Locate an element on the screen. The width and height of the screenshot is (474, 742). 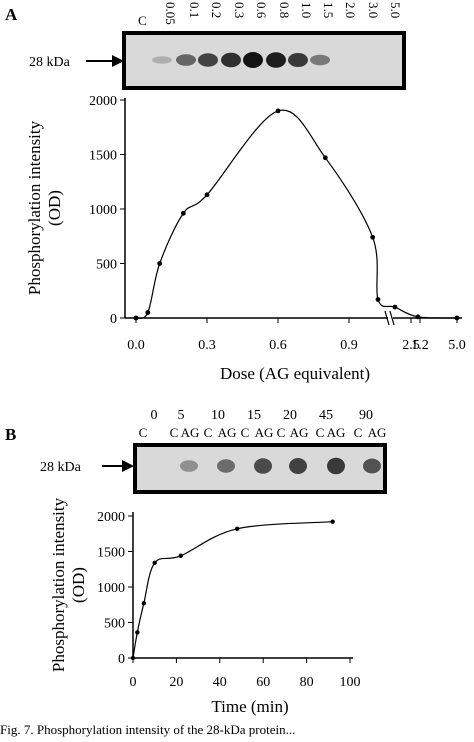
panel-b-points is located at coordinates (232, 590).